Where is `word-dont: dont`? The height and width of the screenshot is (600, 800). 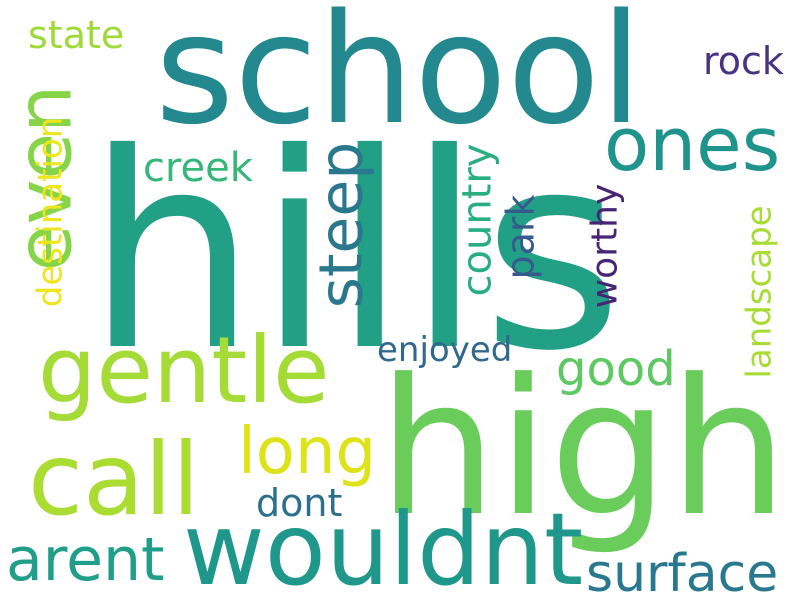 word-dont: dont is located at coordinates (299, 503).